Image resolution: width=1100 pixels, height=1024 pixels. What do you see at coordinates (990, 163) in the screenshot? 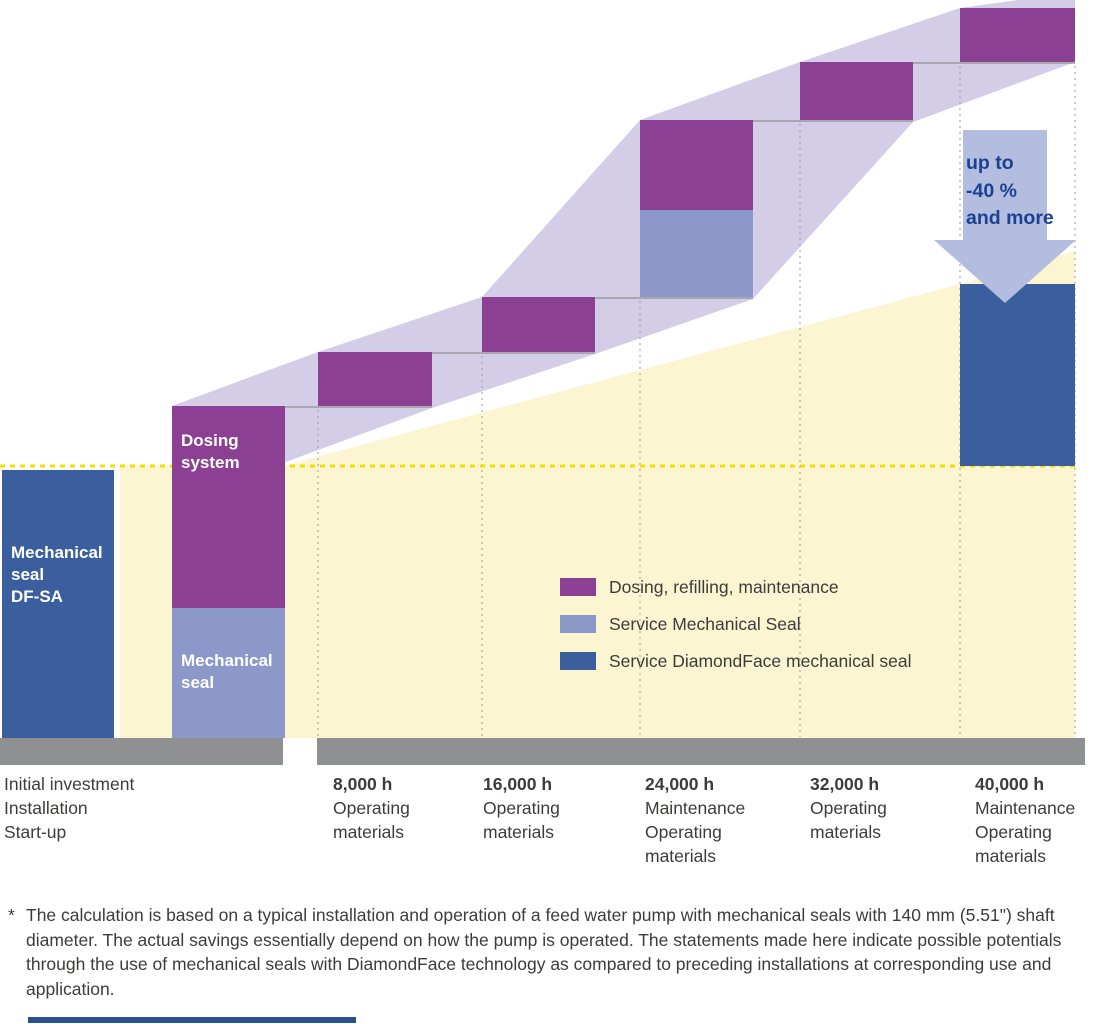
I see `savings-annotation-line: up to` at bounding box center [990, 163].